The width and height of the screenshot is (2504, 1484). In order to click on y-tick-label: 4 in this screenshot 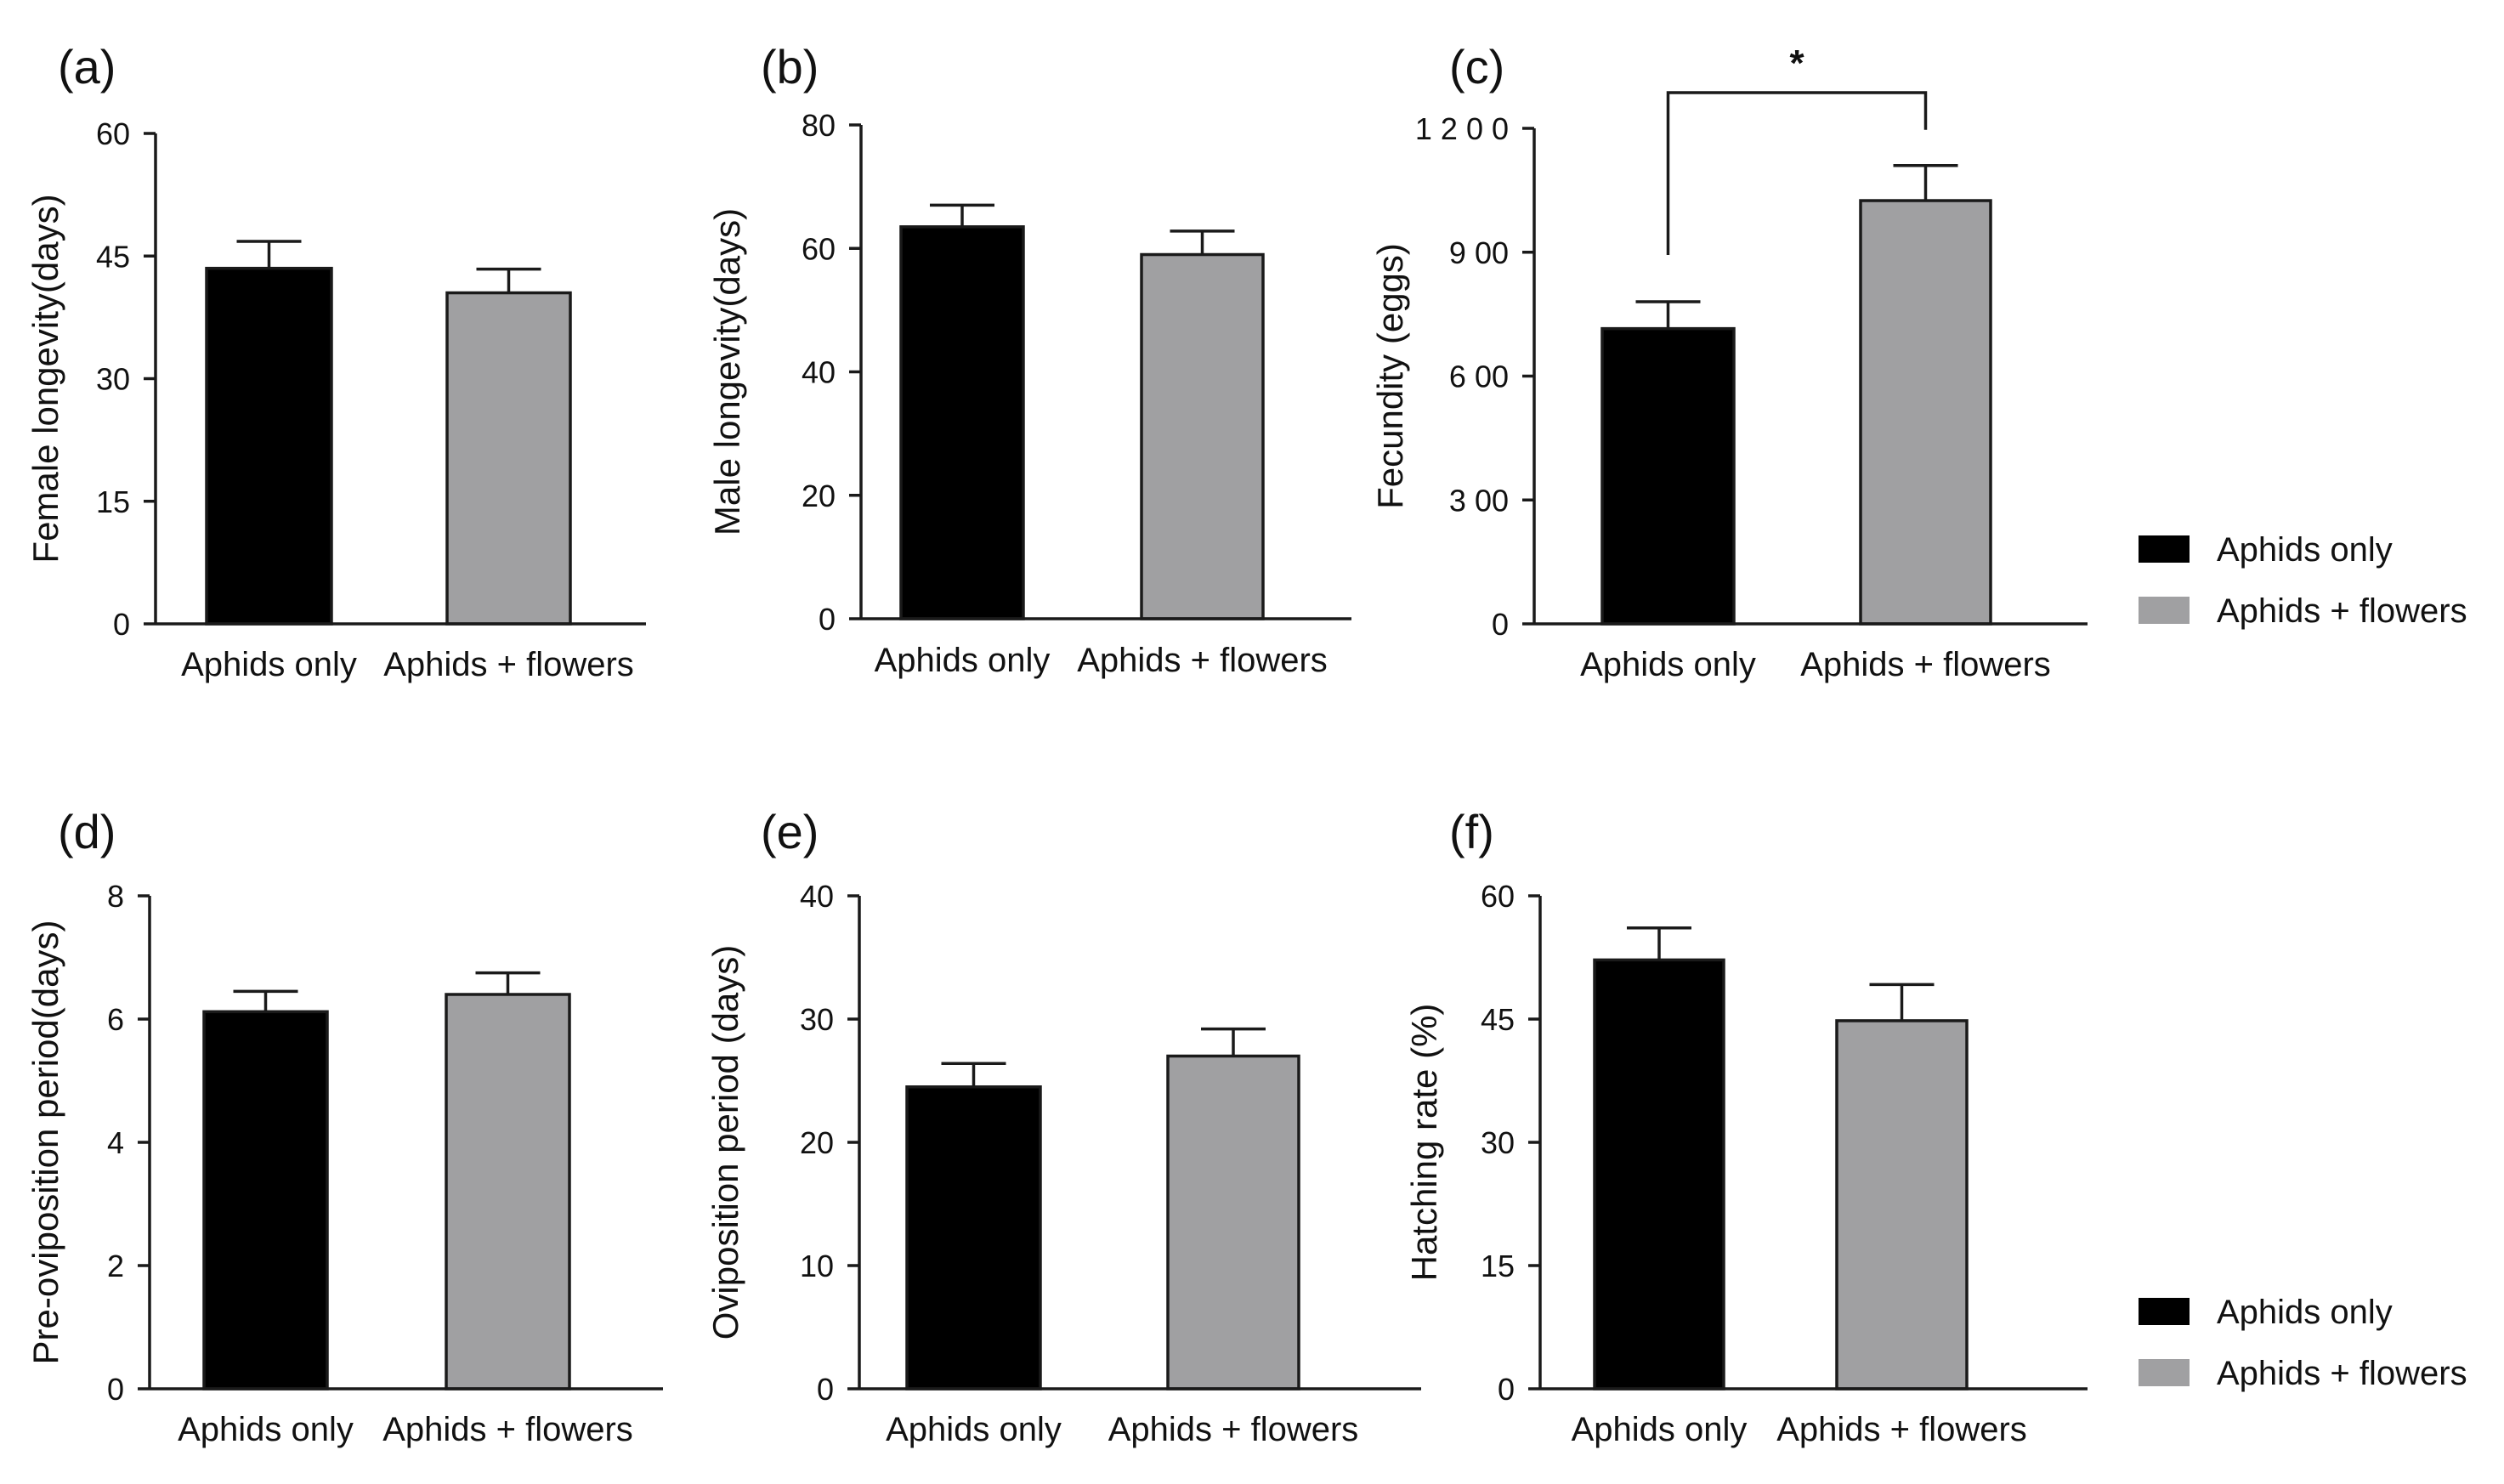, I will do `click(116, 1142)`.